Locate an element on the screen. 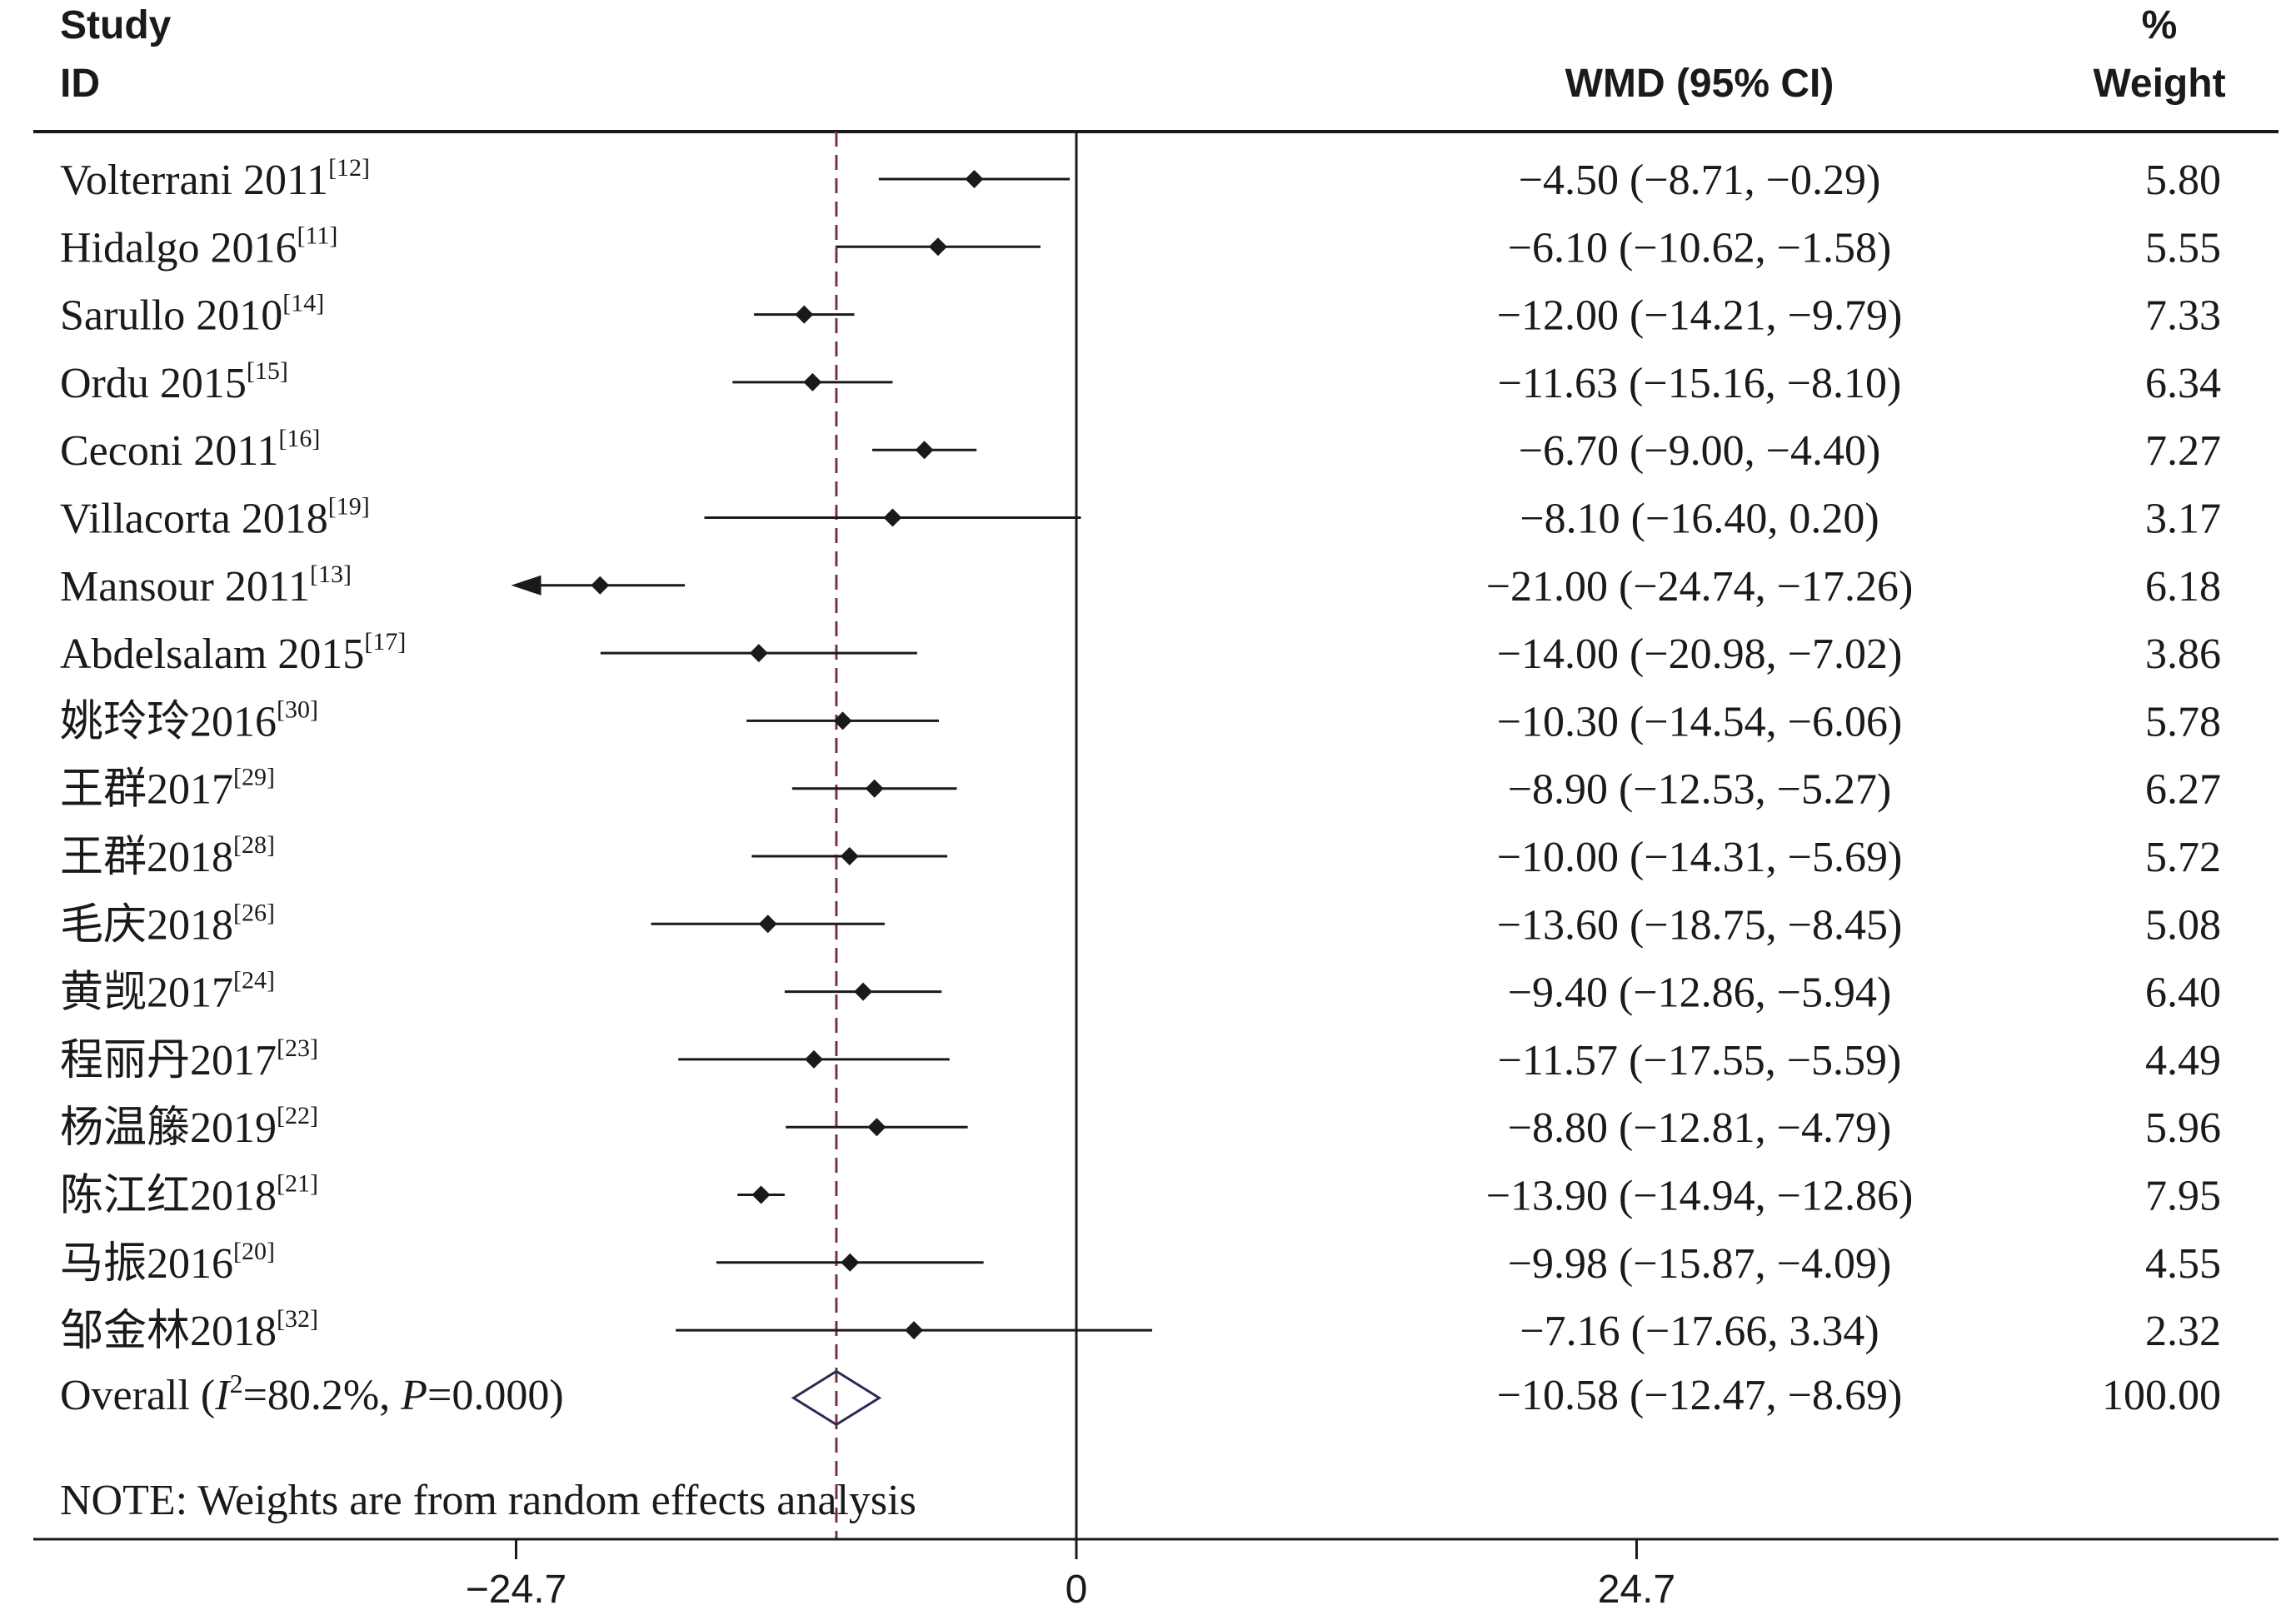 The height and width of the screenshot is (1615, 2296). study-weight: 5.78 is located at coordinates (2183, 721).